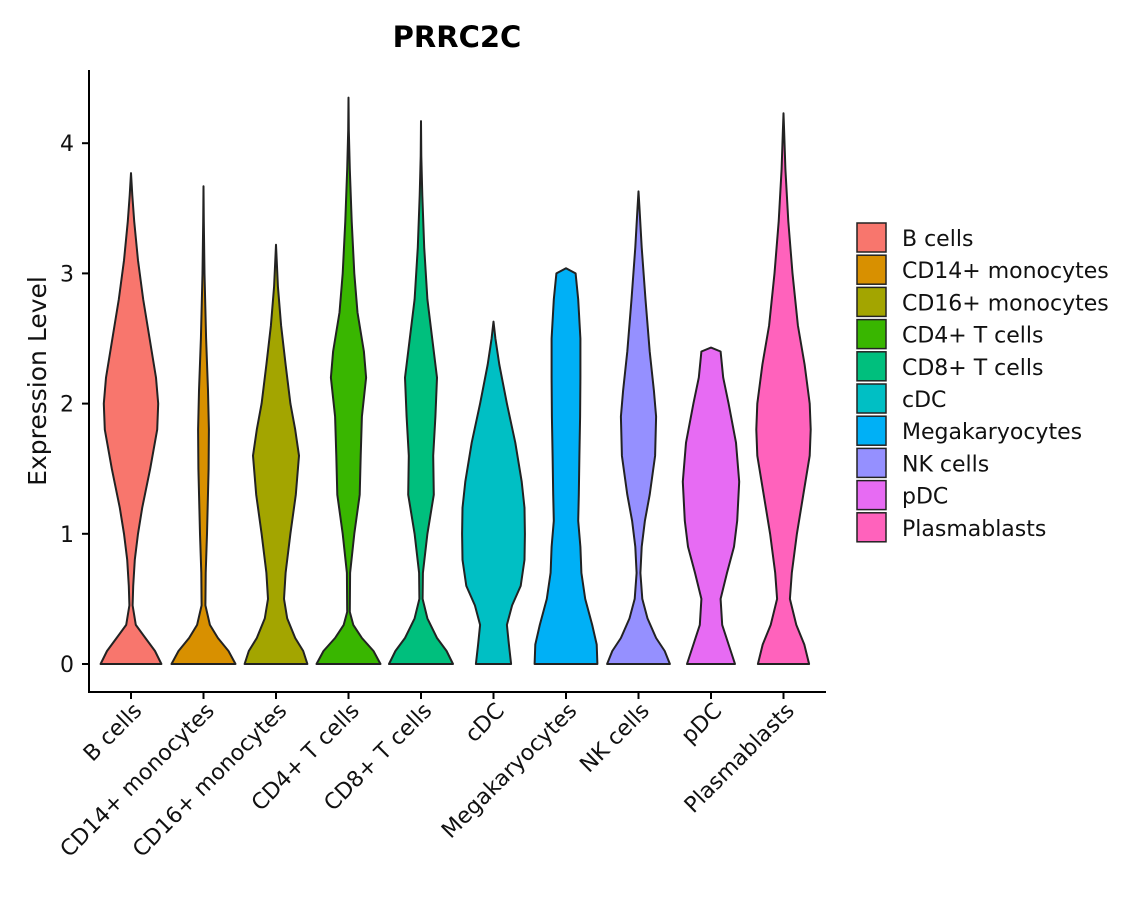  I want to click on legend-swatch-plasmablasts, so click(871, 527).